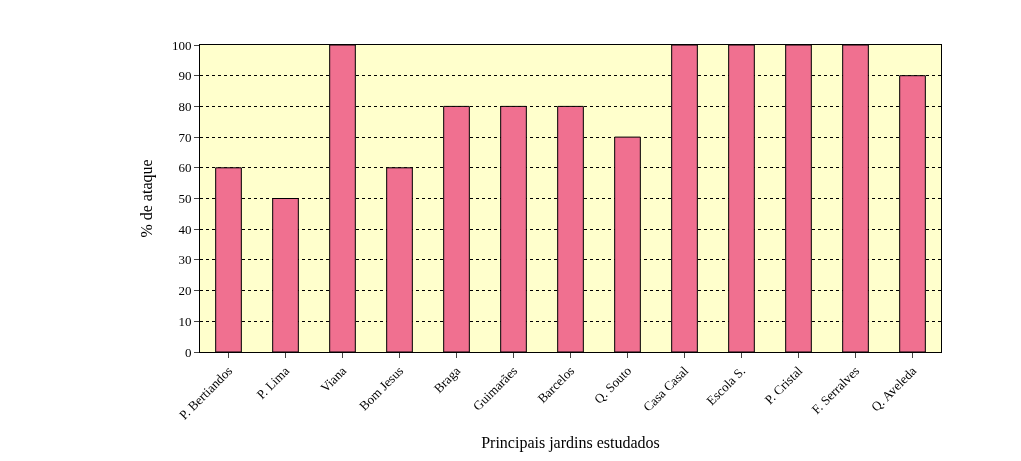  Describe the element at coordinates (185, 76) in the screenshot. I see `y-tick-label: 90` at that location.